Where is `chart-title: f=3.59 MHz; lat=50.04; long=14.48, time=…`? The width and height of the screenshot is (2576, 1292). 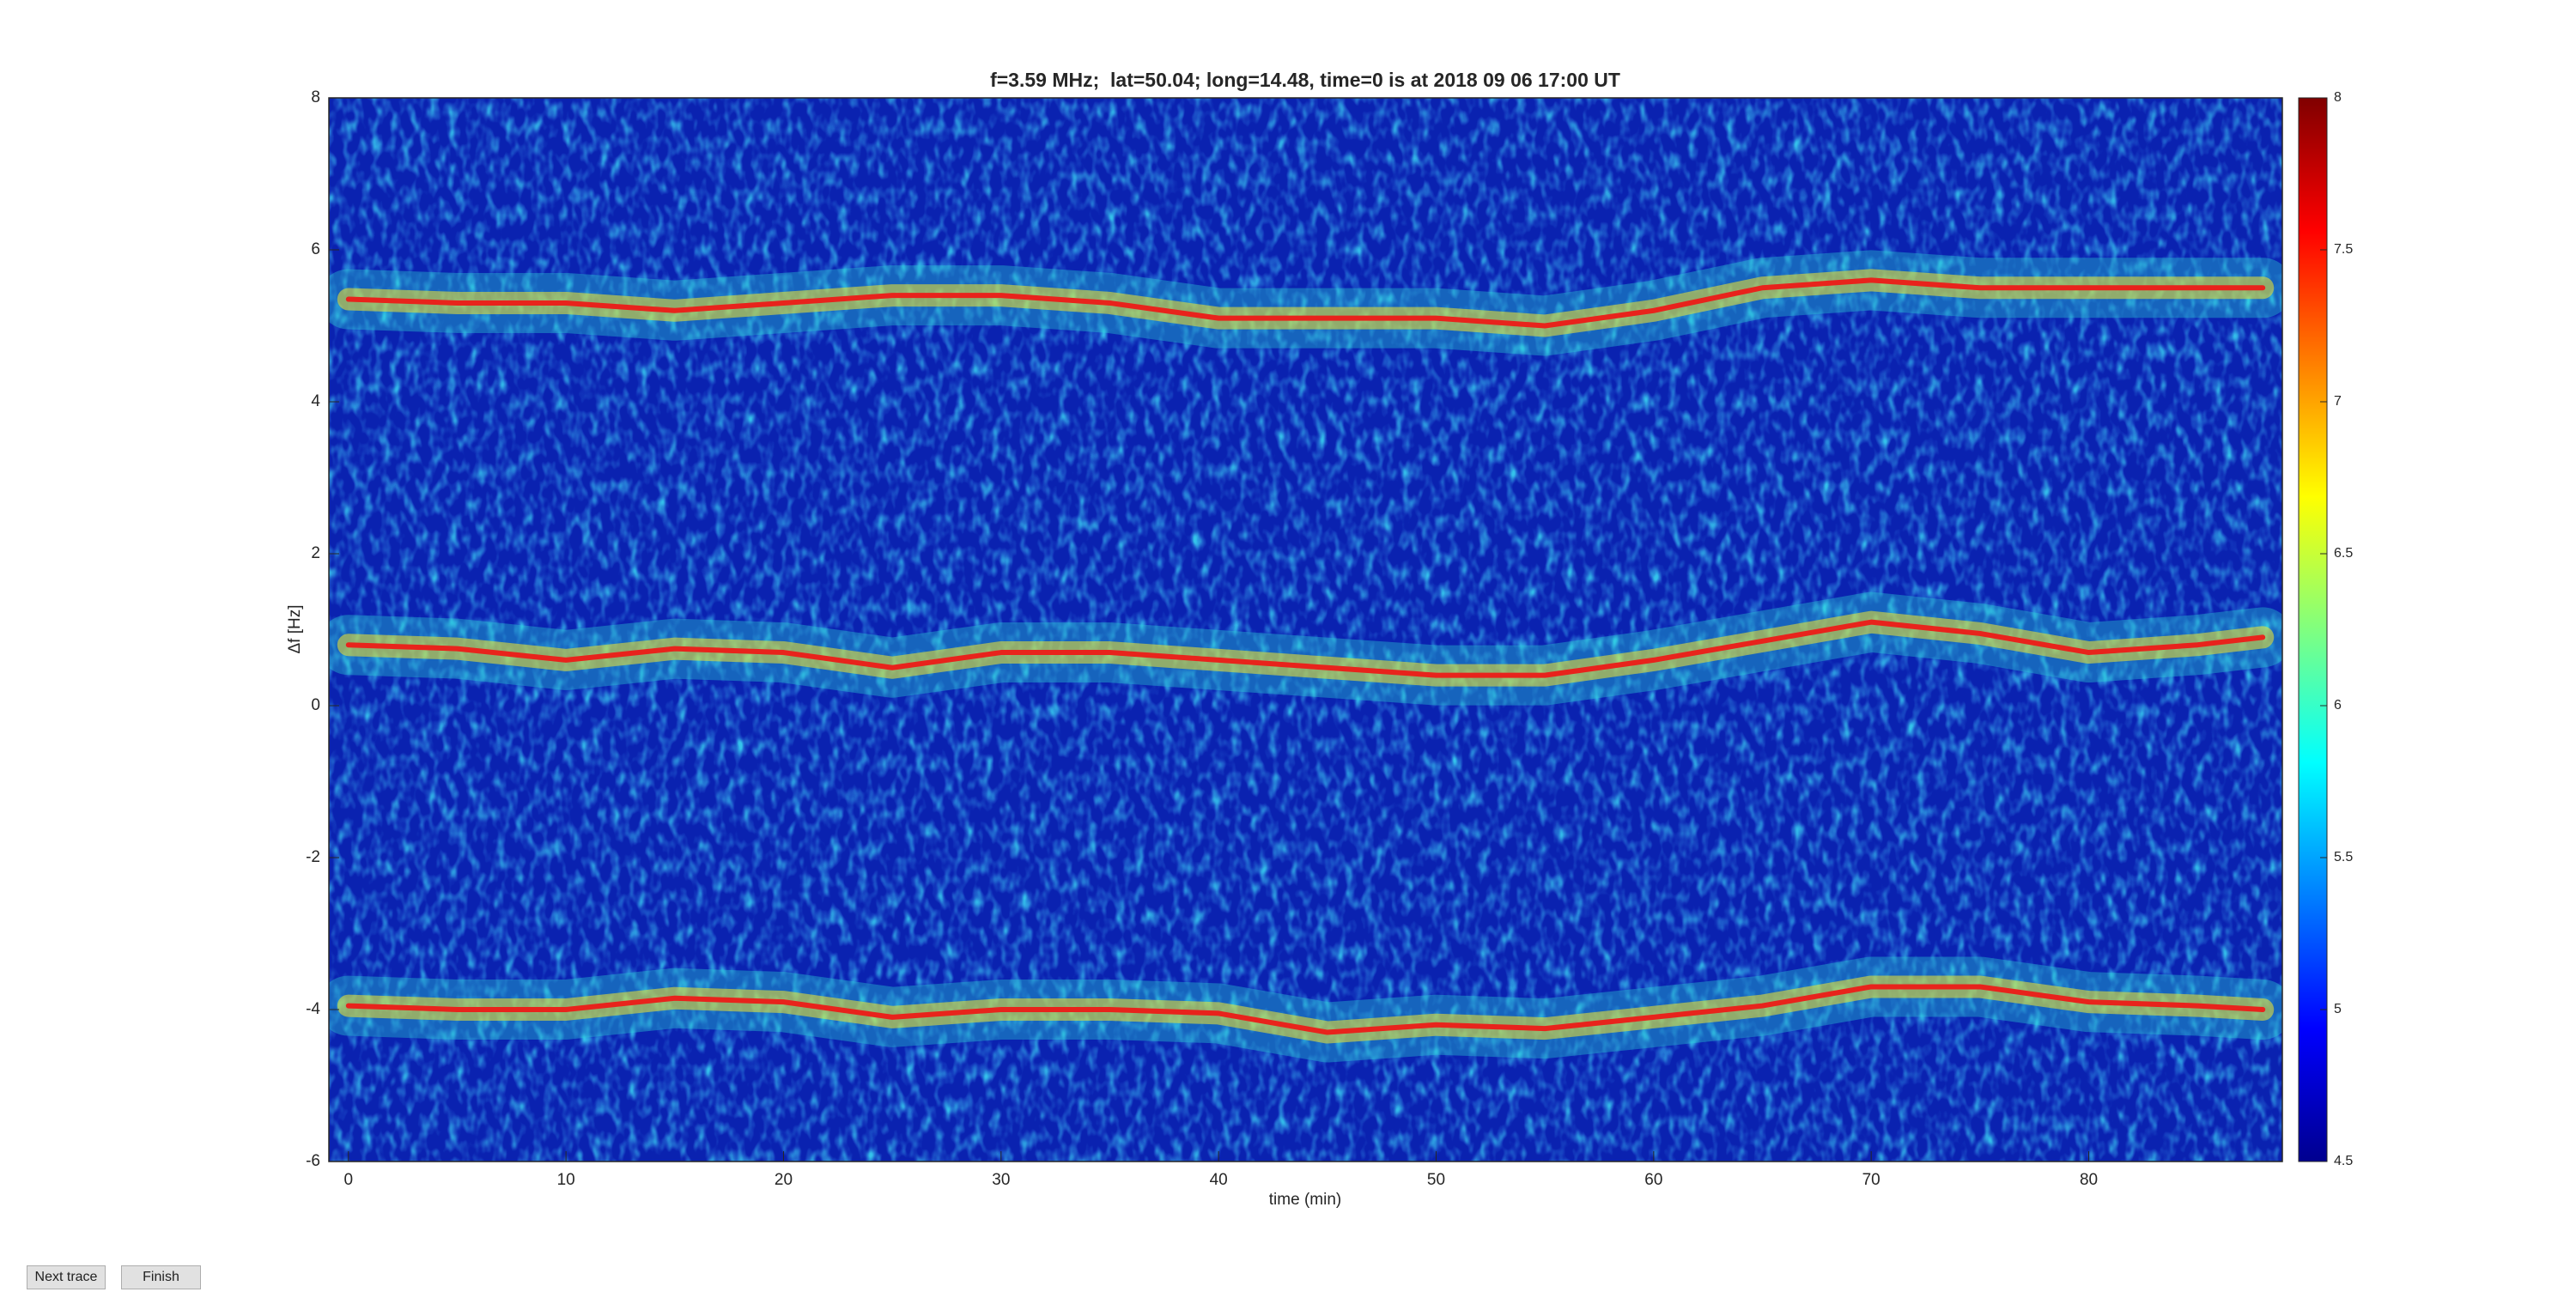
chart-title: f=3.59 MHz; lat=50.04; long=14.48, time=… is located at coordinates (1305, 80).